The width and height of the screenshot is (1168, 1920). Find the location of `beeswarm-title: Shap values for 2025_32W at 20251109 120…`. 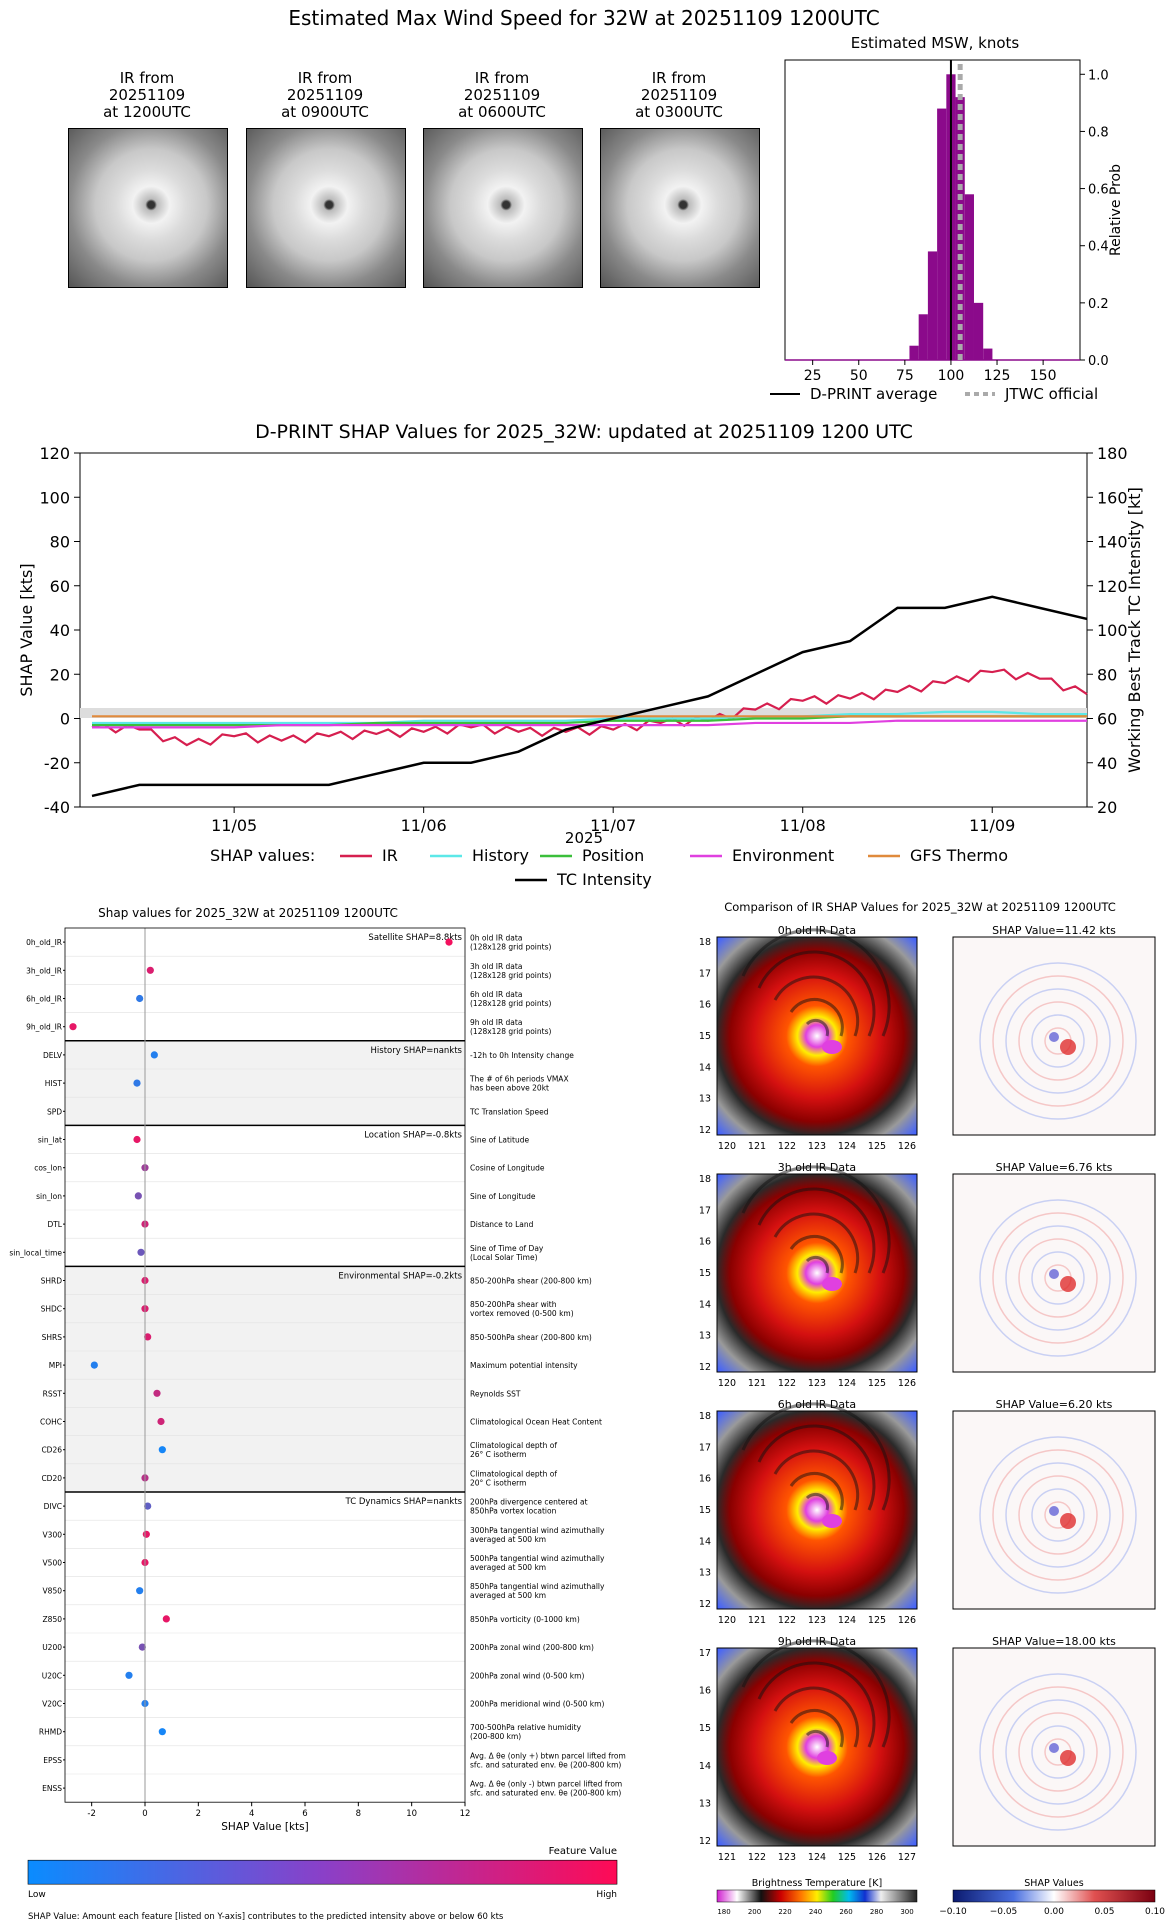

beeswarm-title: Shap values for 2025_32W at 20251109 120… is located at coordinates (248, 913).